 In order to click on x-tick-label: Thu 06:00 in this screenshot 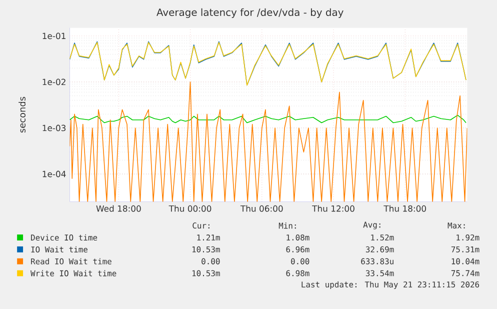, I will do `click(261, 208)`.